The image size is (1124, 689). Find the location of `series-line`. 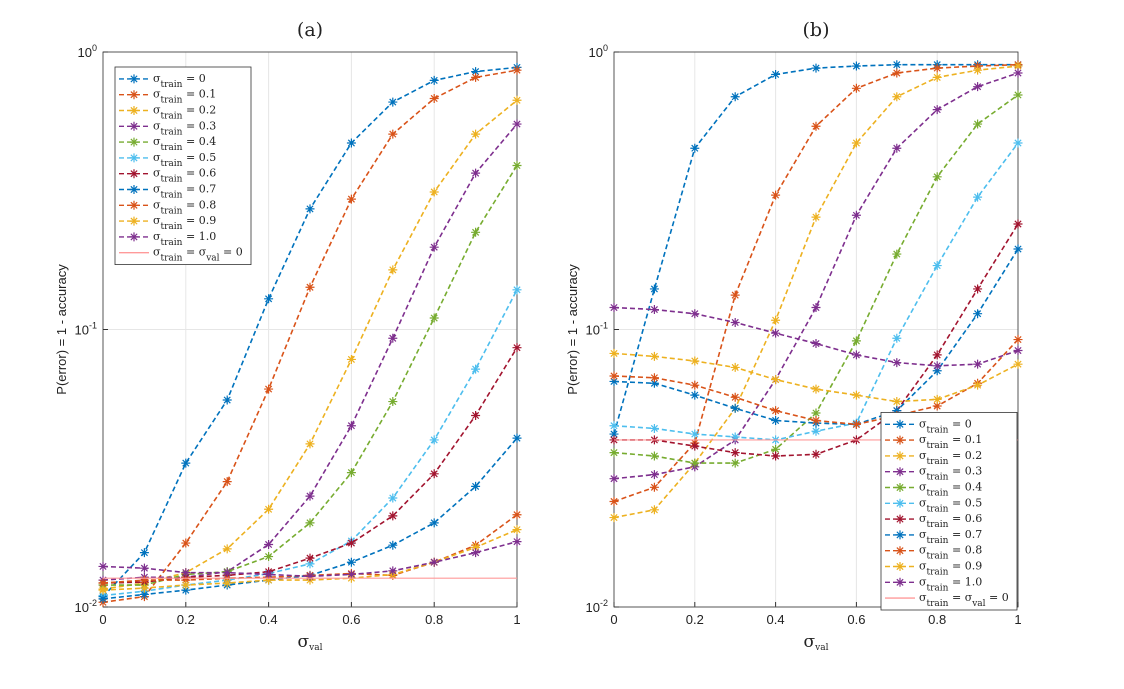

series-line is located at coordinates (816, 377).